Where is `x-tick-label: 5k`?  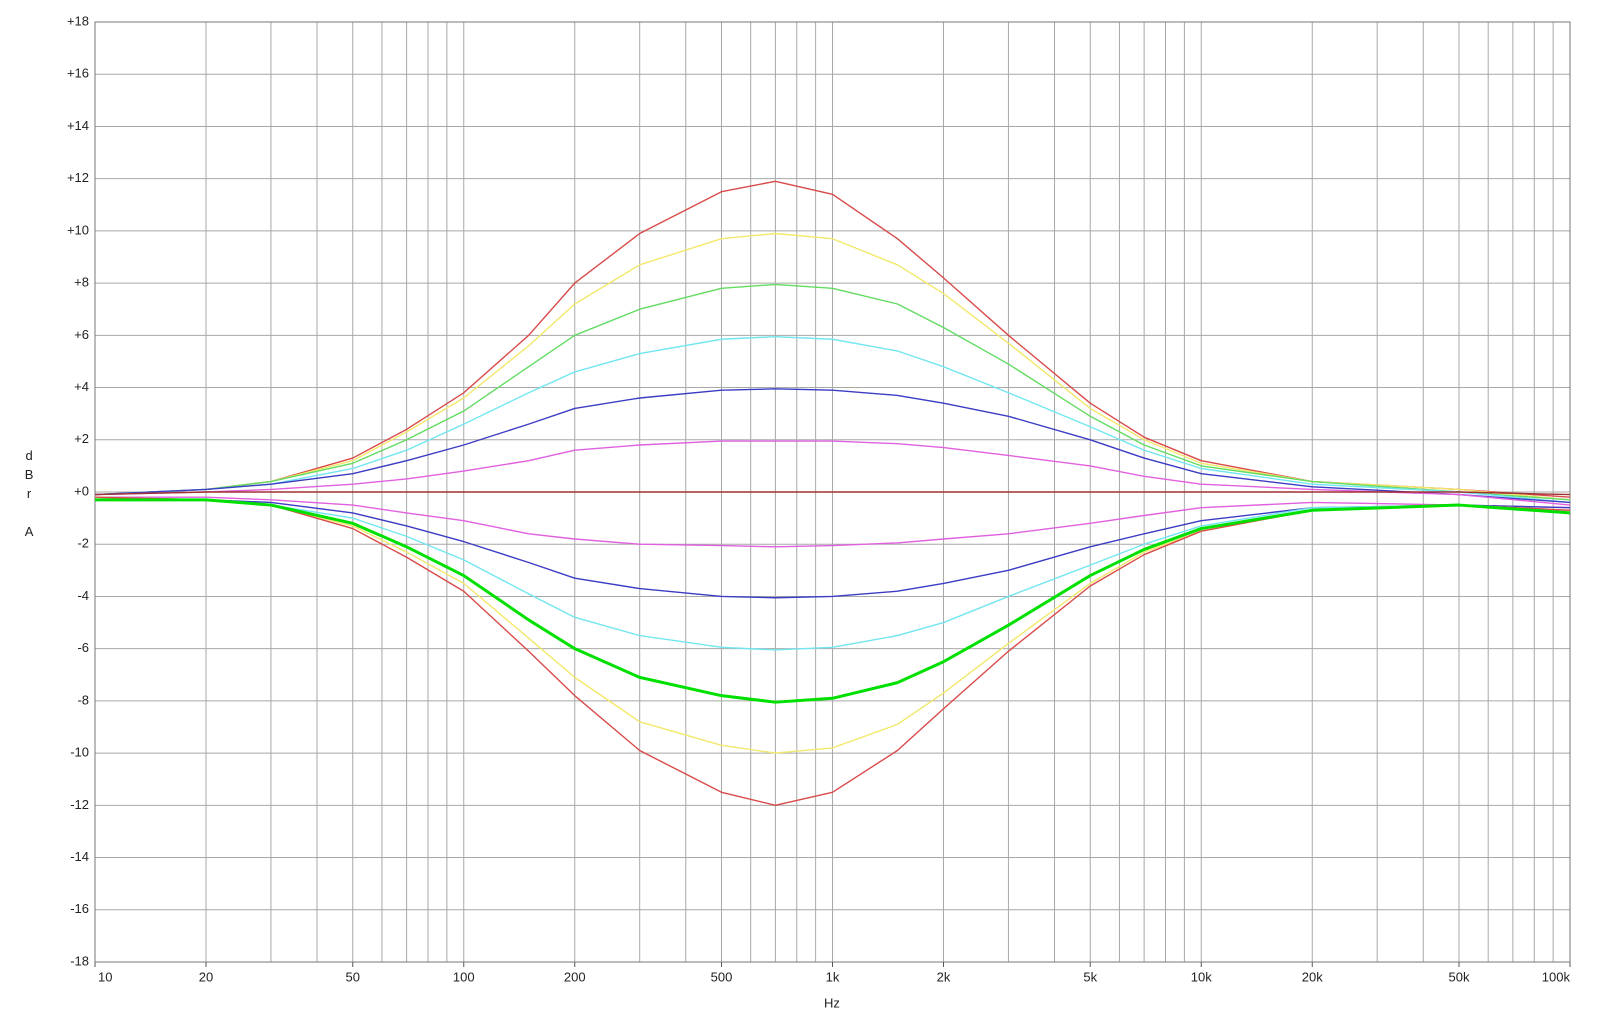
x-tick-label: 5k is located at coordinates (1090, 976).